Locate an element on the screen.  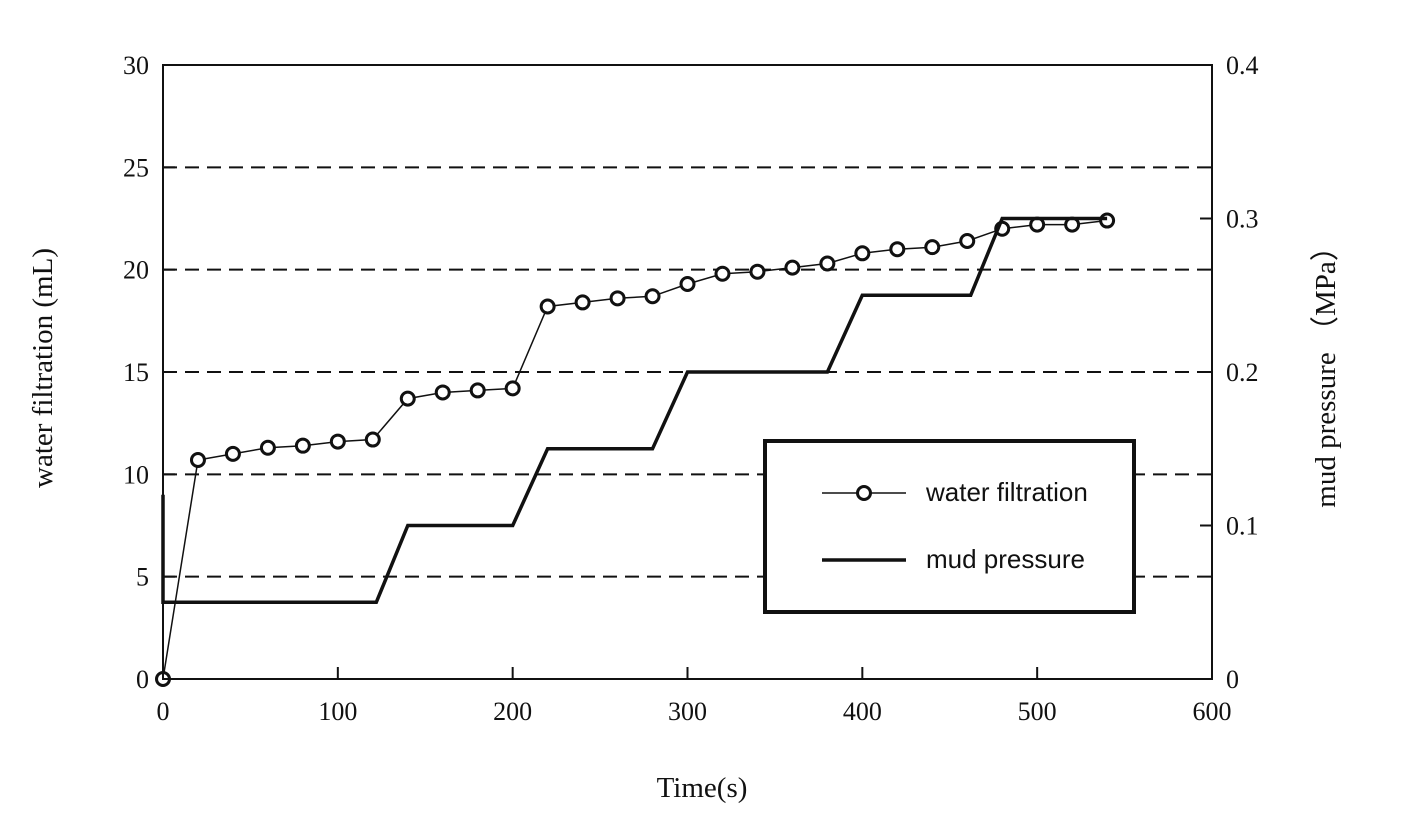
x-tick-label: 400 is located at coordinates (862, 711).